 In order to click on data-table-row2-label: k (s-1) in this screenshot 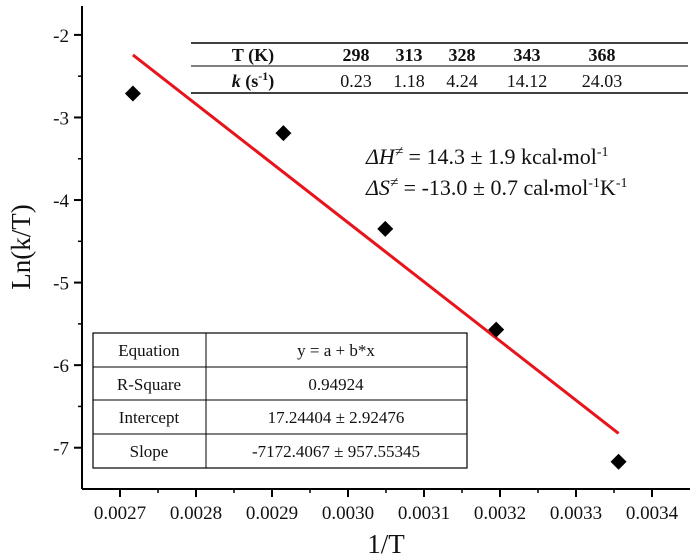, I will do `click(253, 80)`.